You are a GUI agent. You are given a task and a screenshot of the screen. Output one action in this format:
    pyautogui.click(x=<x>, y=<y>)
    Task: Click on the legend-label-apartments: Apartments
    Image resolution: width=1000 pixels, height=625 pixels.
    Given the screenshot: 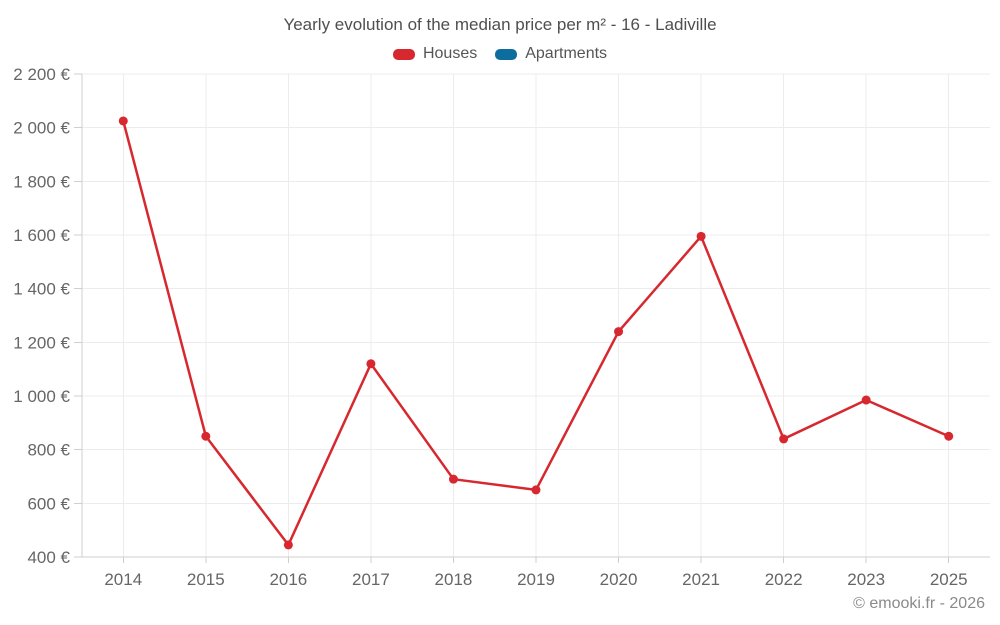 What is the action you would take?
    pyautogui.click(x=566, y=53)
    